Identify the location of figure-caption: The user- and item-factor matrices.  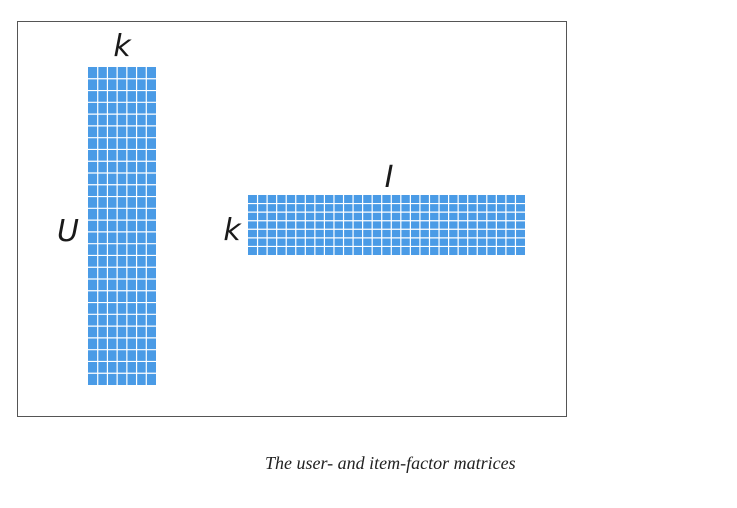
(390, 463).